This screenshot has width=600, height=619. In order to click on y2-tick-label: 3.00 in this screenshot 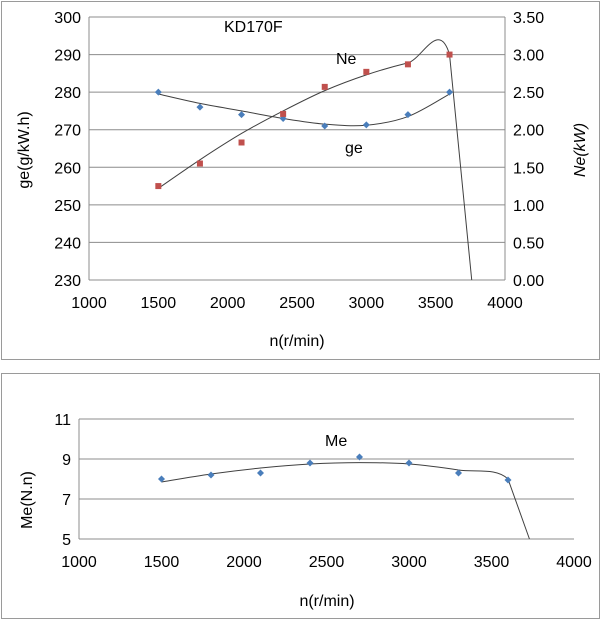, I will do `click(528, 56)`.